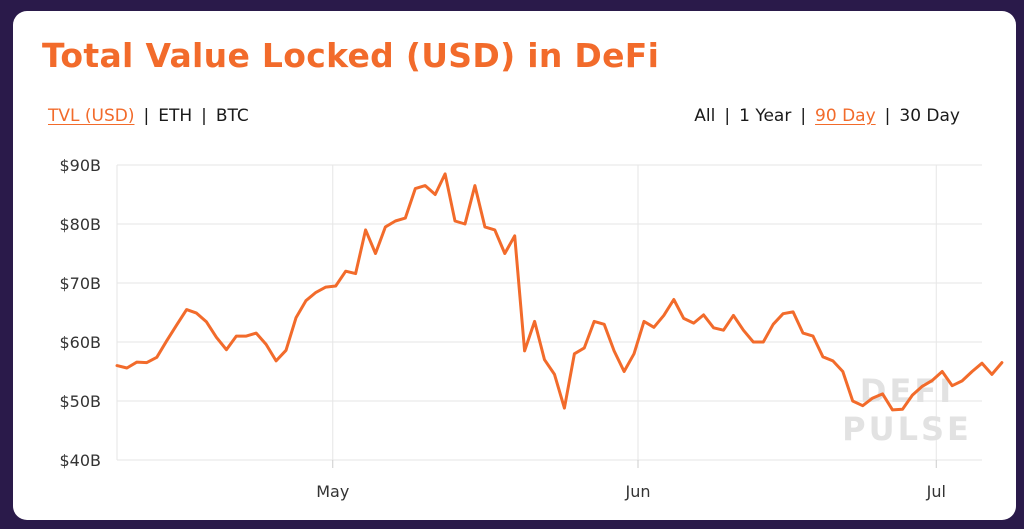 This screenshot has width=1024, height=529. What do you see at coordinates (765, 116) in the screenshot?
I see `tab-1-year: 1 Year` at bounding box center [765, 116].